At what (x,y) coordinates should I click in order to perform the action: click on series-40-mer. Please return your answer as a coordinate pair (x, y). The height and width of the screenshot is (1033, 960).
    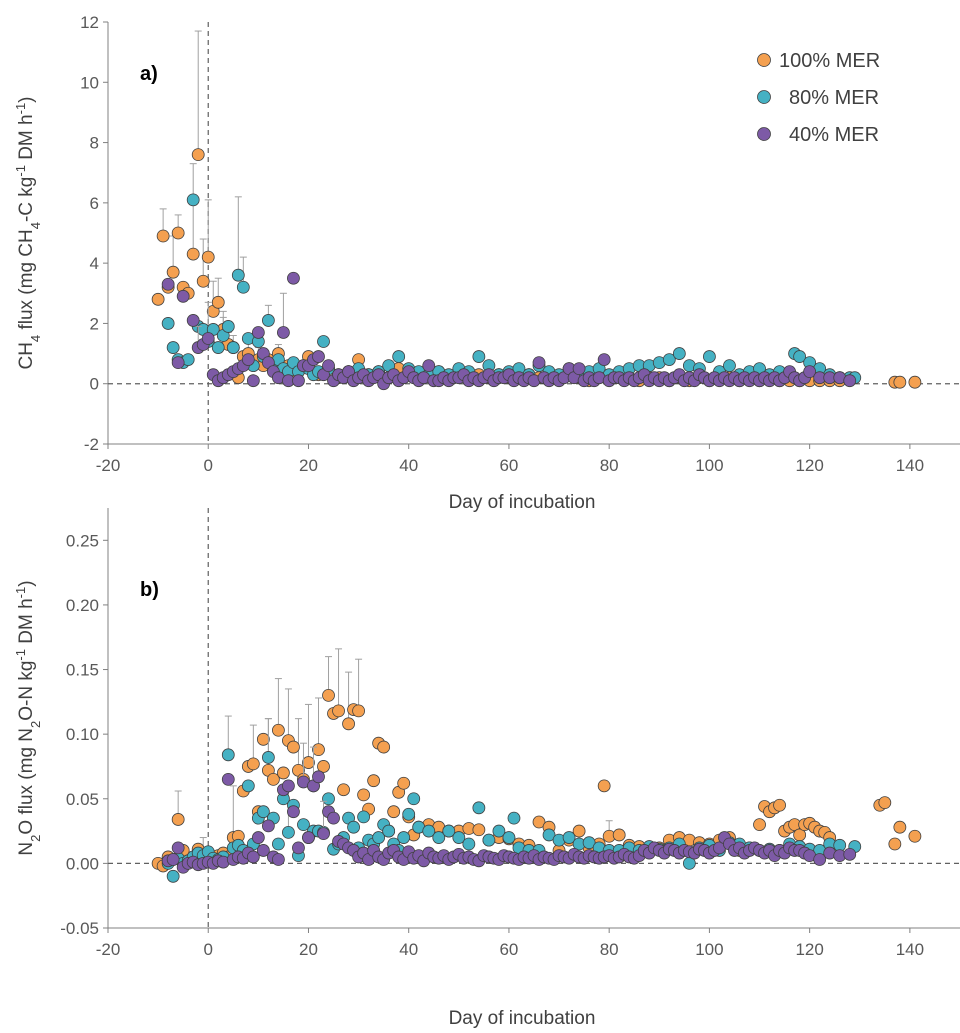
    Looking at the image, I should click on (509, 331).